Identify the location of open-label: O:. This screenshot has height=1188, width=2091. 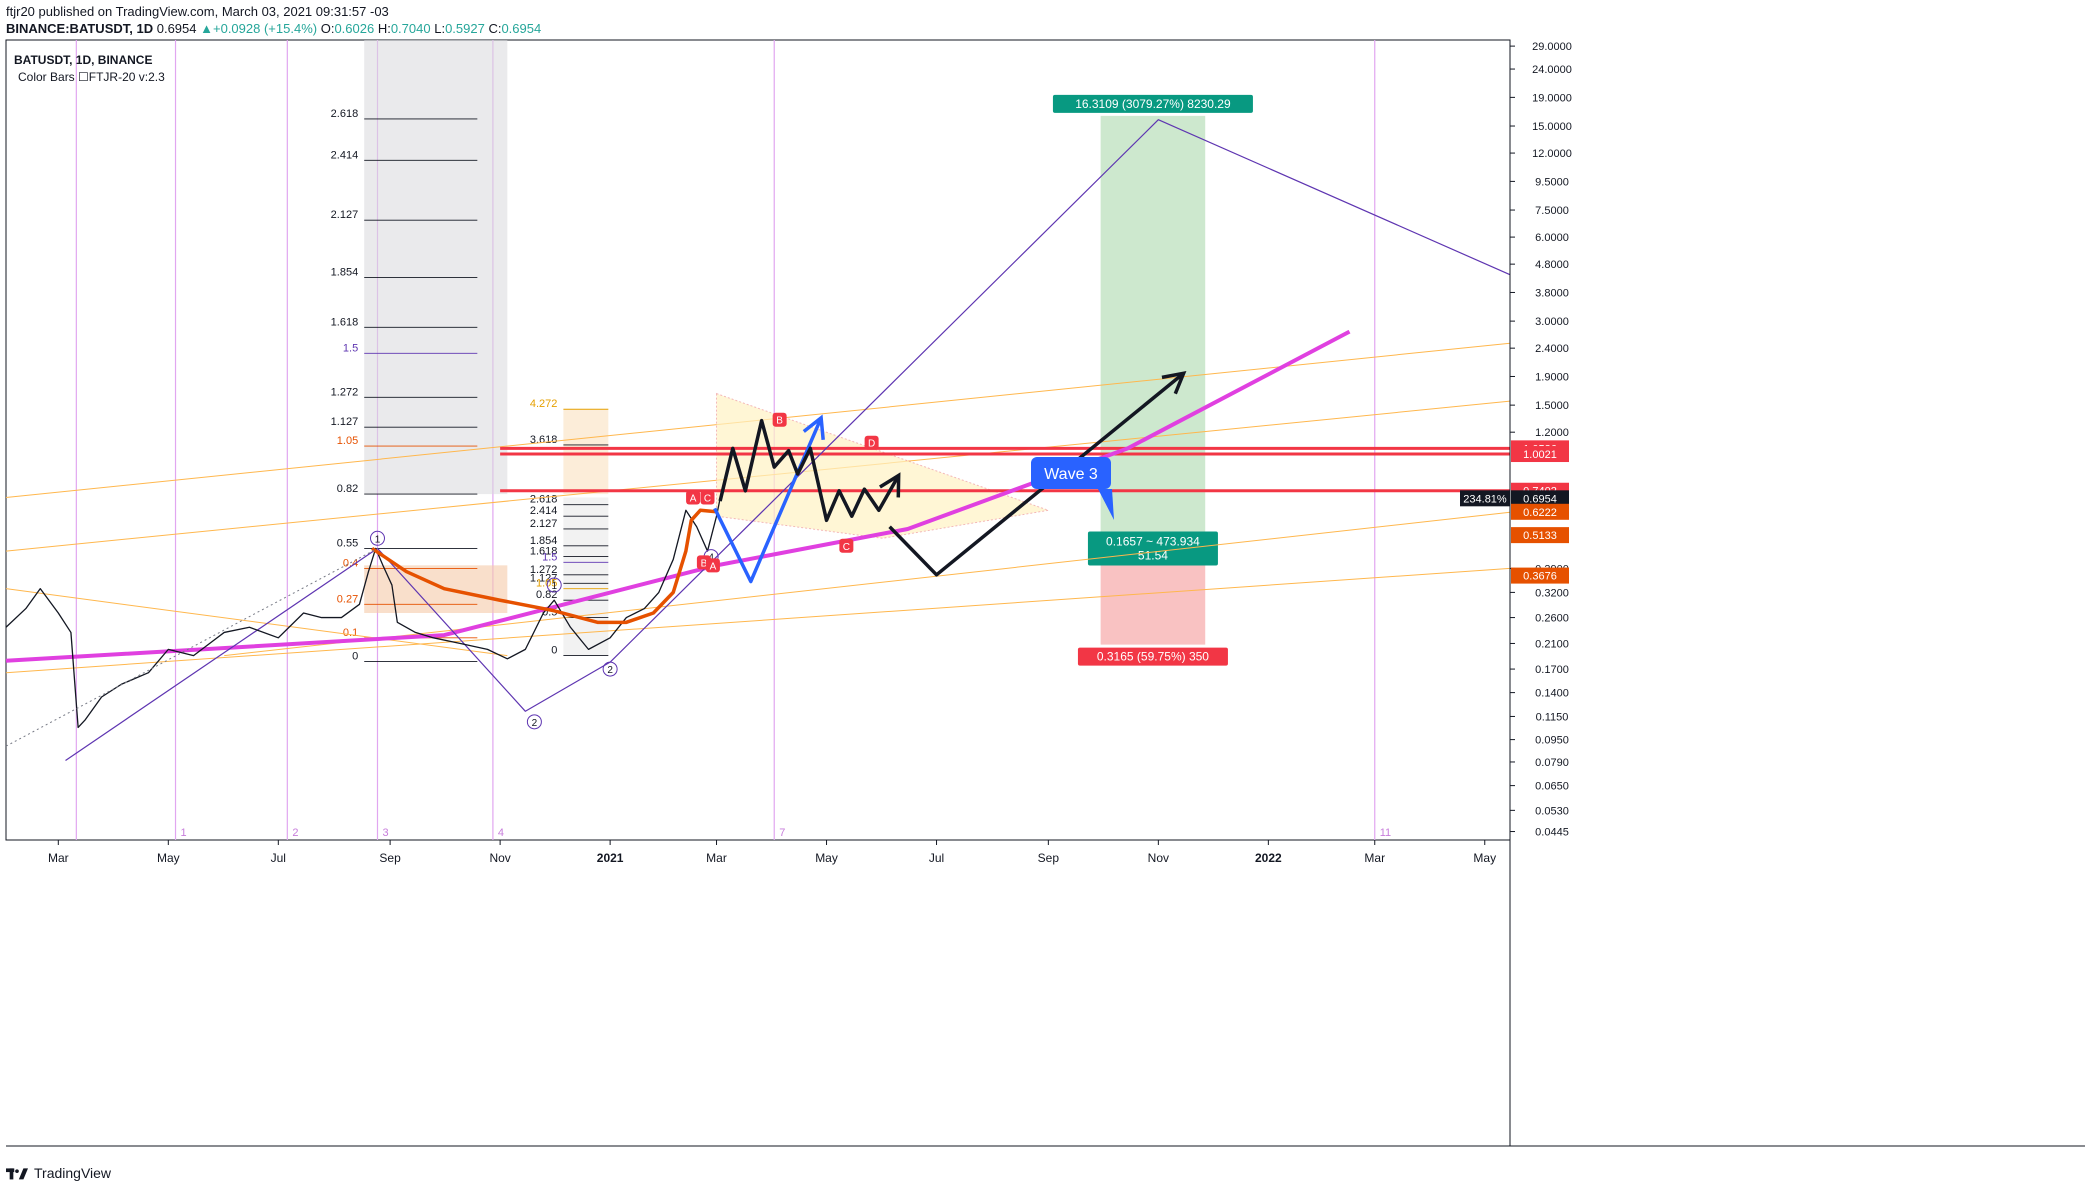
(327, 28).